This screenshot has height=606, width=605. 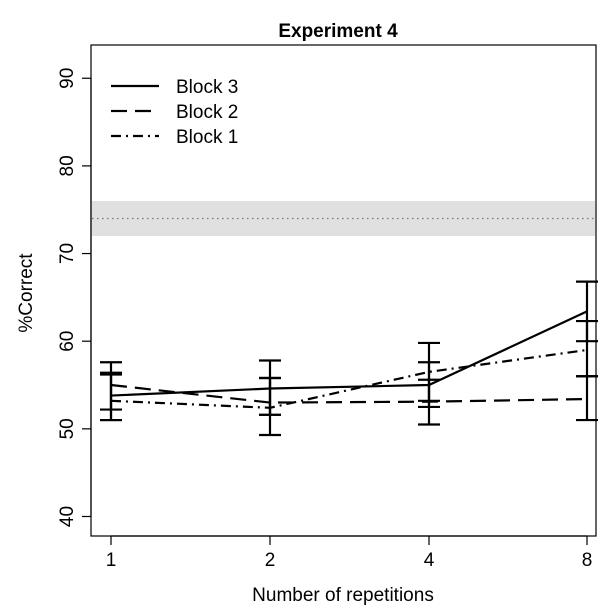 What do you see at coordinates (67, 78) in the screenshot?
I see `y-tick-label: 90` at bounding box center [67, 78].